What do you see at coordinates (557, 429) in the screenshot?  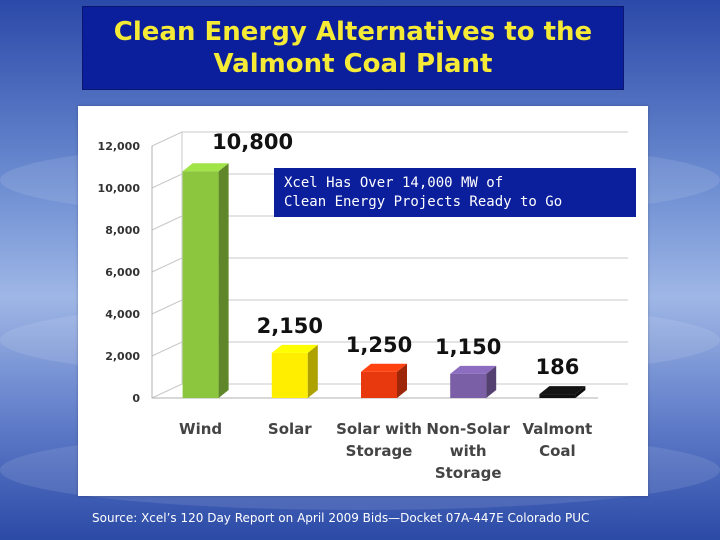 I see `category-label: Valmont` at bounding box center [557, 429].